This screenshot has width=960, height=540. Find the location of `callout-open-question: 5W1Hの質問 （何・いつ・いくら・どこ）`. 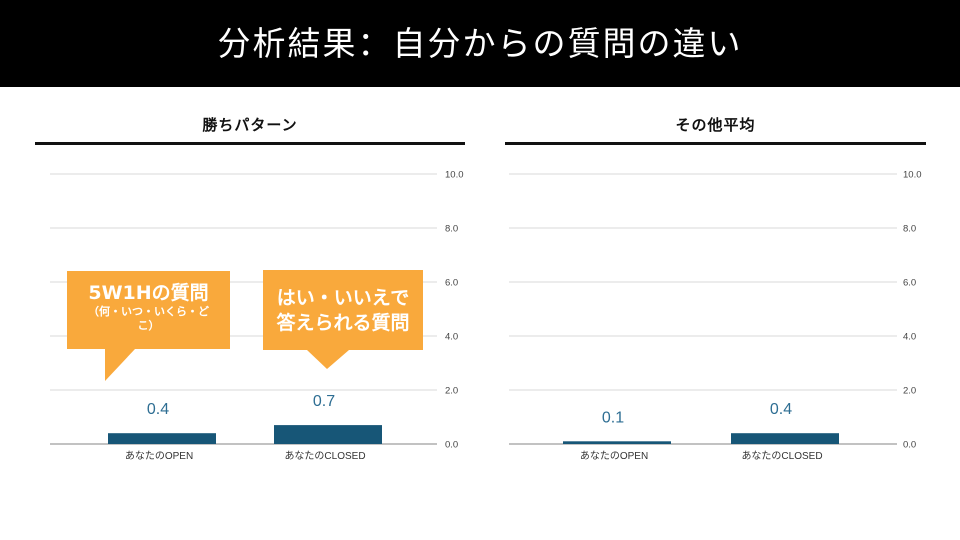

callout-open-question: 5W1Hの質問 （何・いつ・いくら・どこ） is located at coordinates (148, 310).